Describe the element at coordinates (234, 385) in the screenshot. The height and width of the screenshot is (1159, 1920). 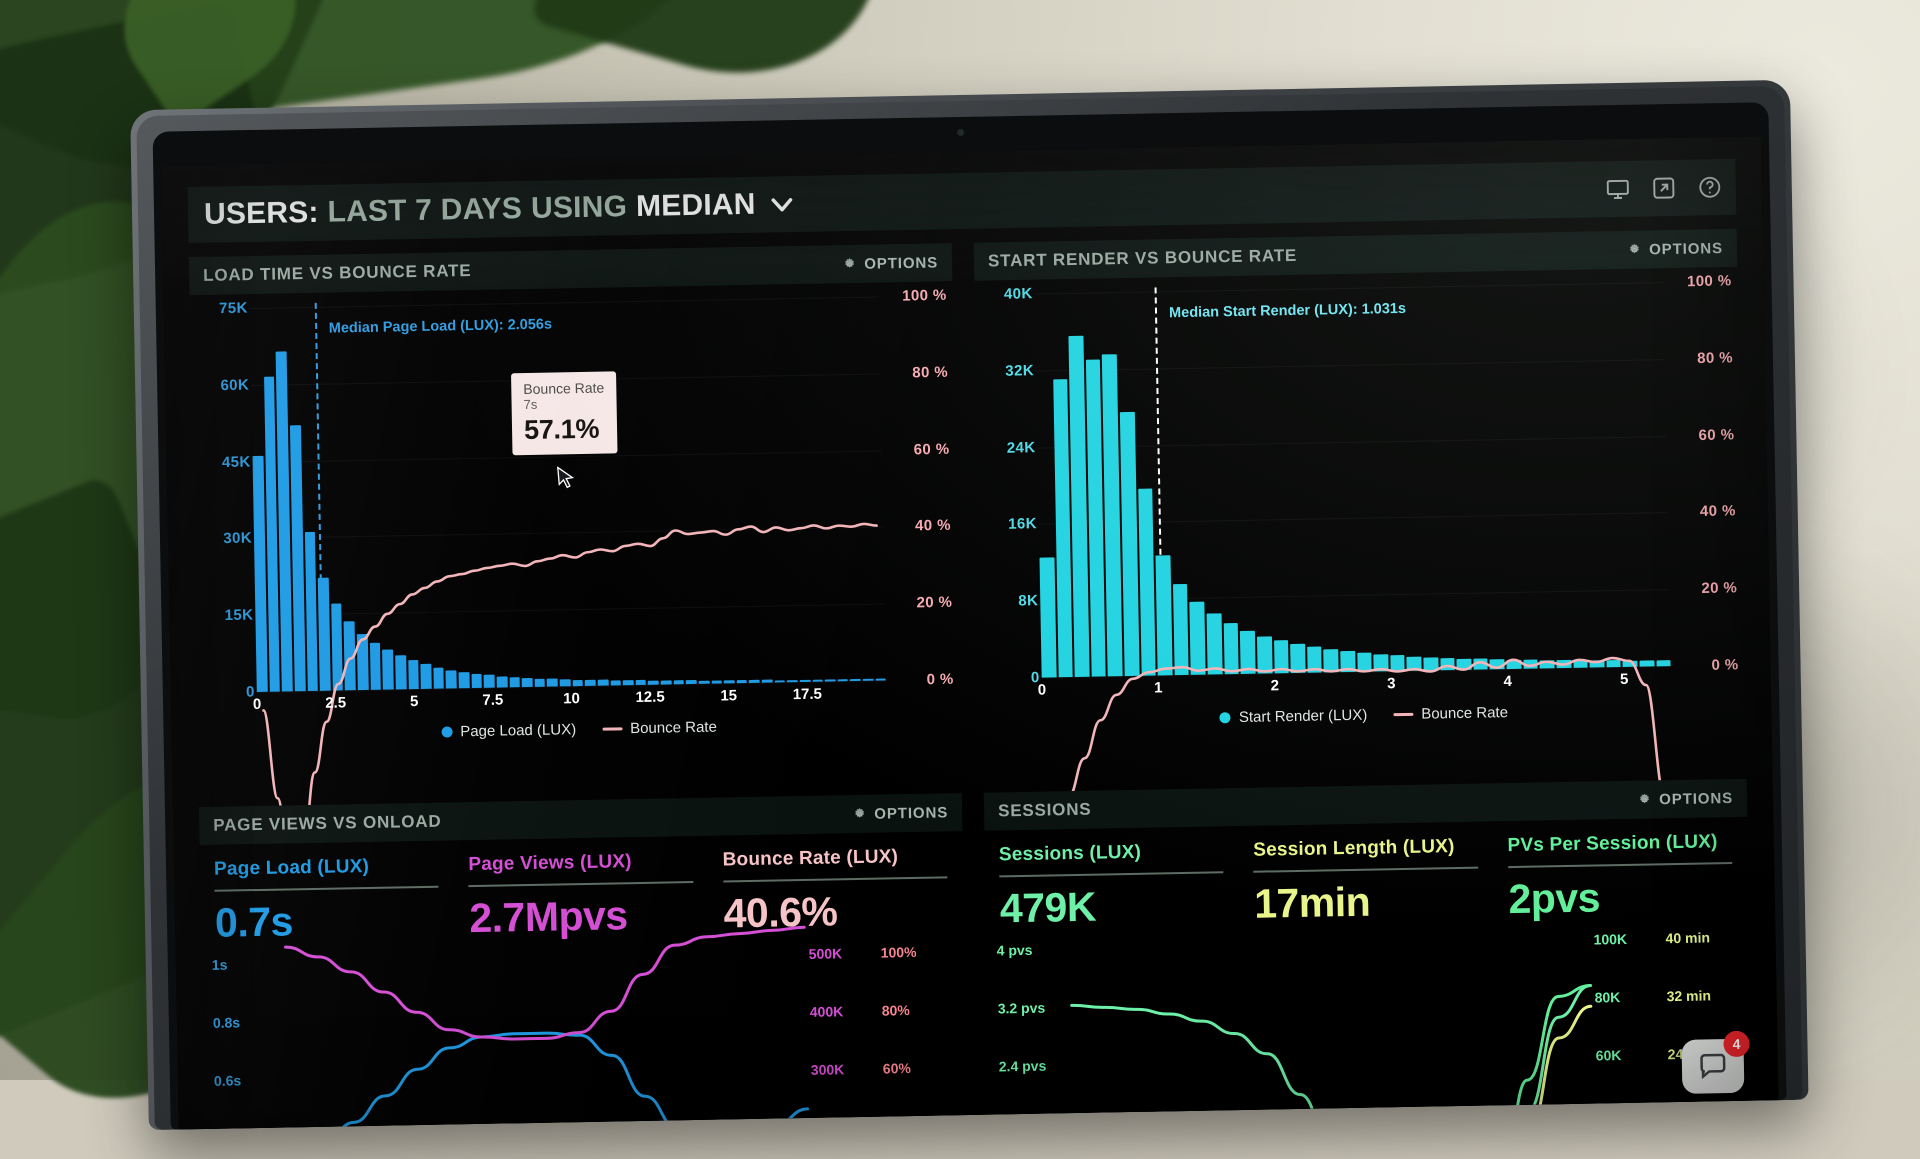
I see `axis-tick: 60K` at that location.